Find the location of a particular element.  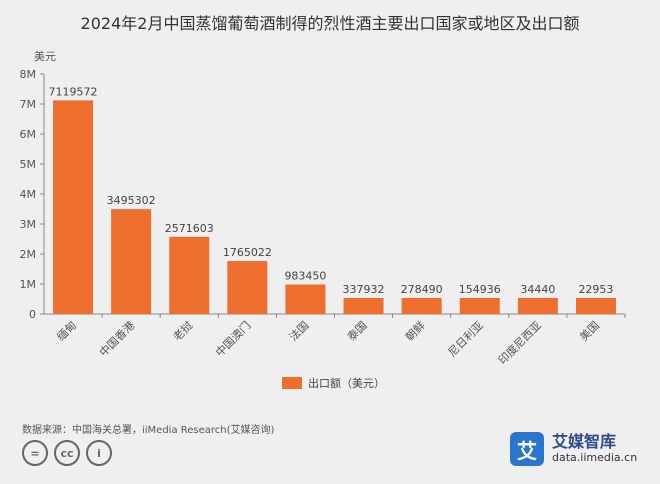

chart-title: 2024年2月中国蒸馏葡萄酒制得的烈性酒主要出口国家或地区及出口额 is located at coordinates (330, 23).